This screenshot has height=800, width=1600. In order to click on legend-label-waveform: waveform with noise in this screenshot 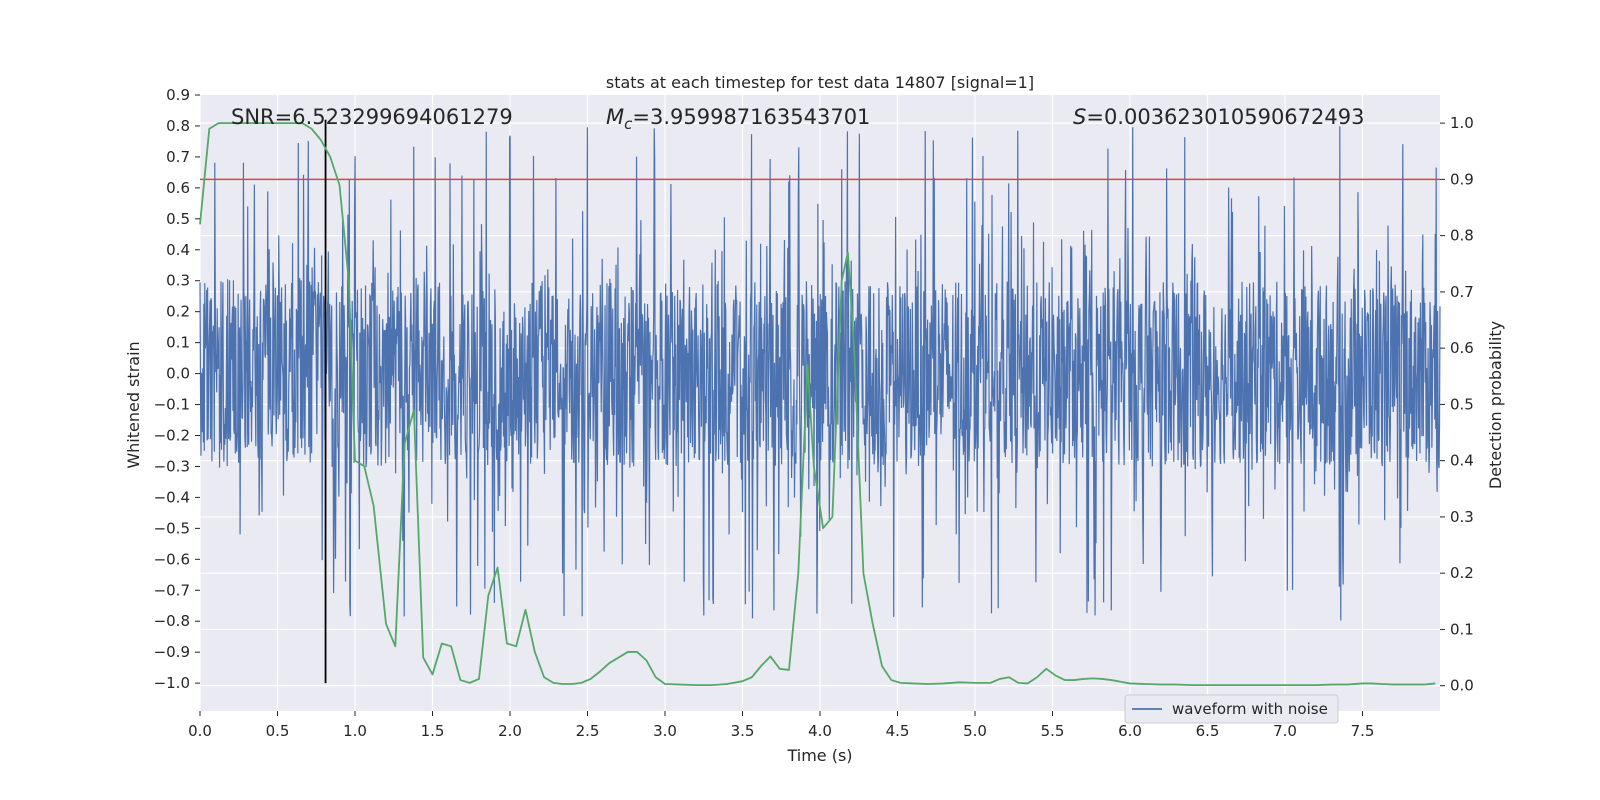, I will do `click(1250, 709)`.